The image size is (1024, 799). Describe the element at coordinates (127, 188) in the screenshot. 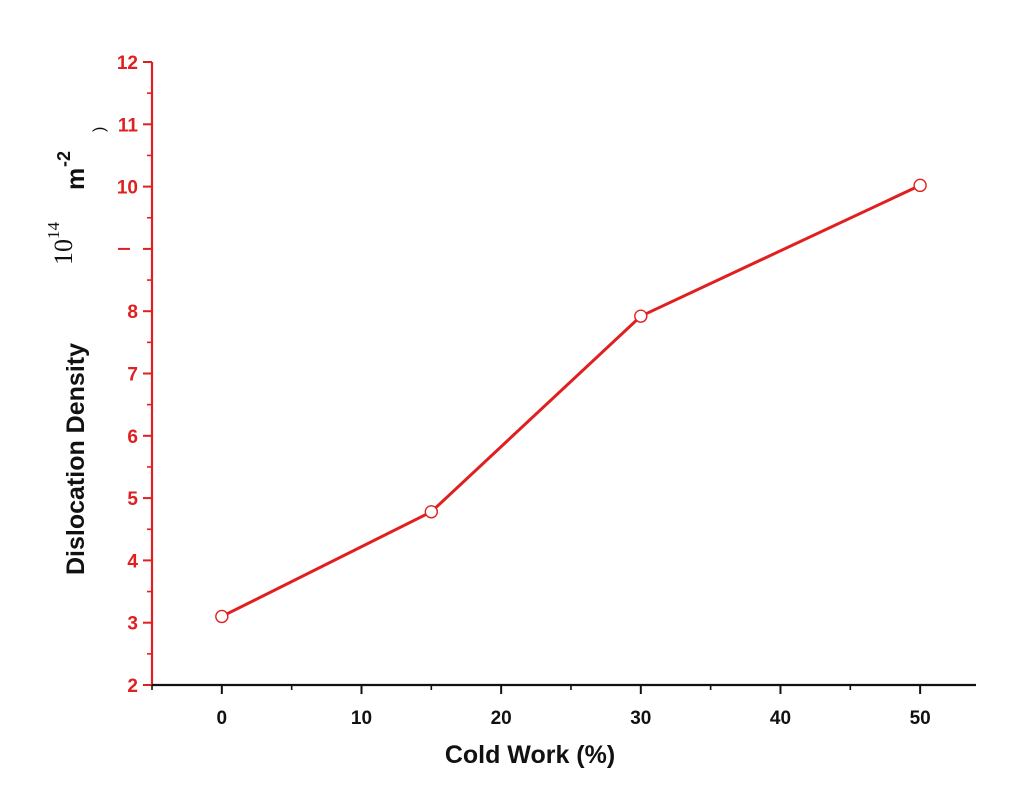

I see `y-tick-label: 10` at that location.